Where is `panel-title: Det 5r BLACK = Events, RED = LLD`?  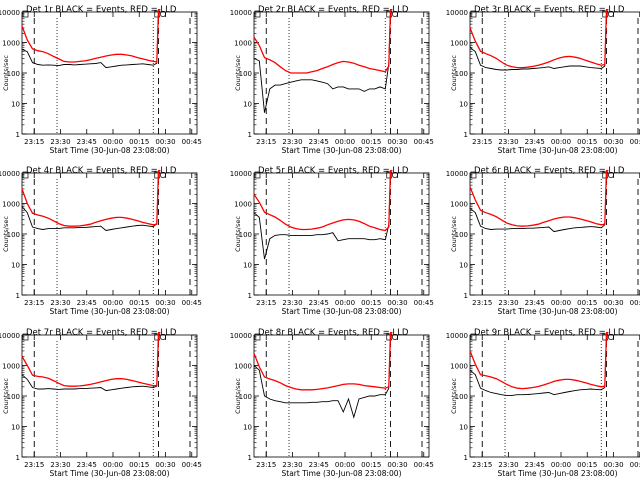 panel-title: Det 5r BLACK = Events, RED = LLD is located at coordinates (333, 171).